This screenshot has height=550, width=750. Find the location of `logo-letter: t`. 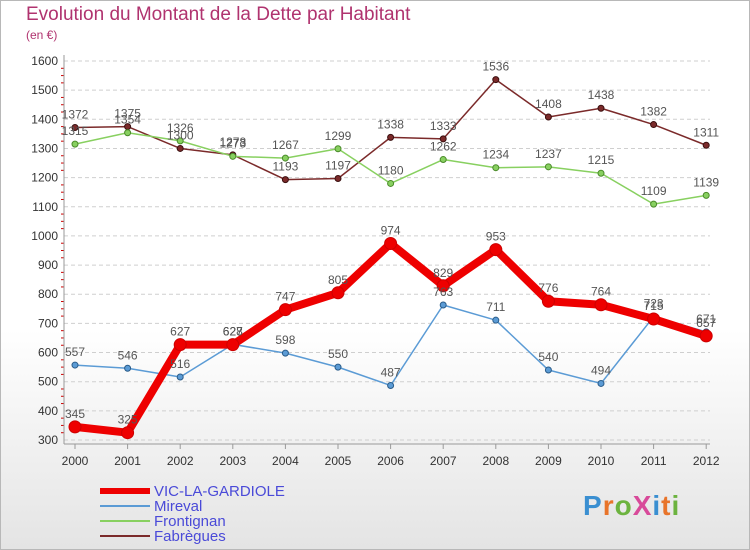

logo-letter: t is located at coordinates (666, 505).